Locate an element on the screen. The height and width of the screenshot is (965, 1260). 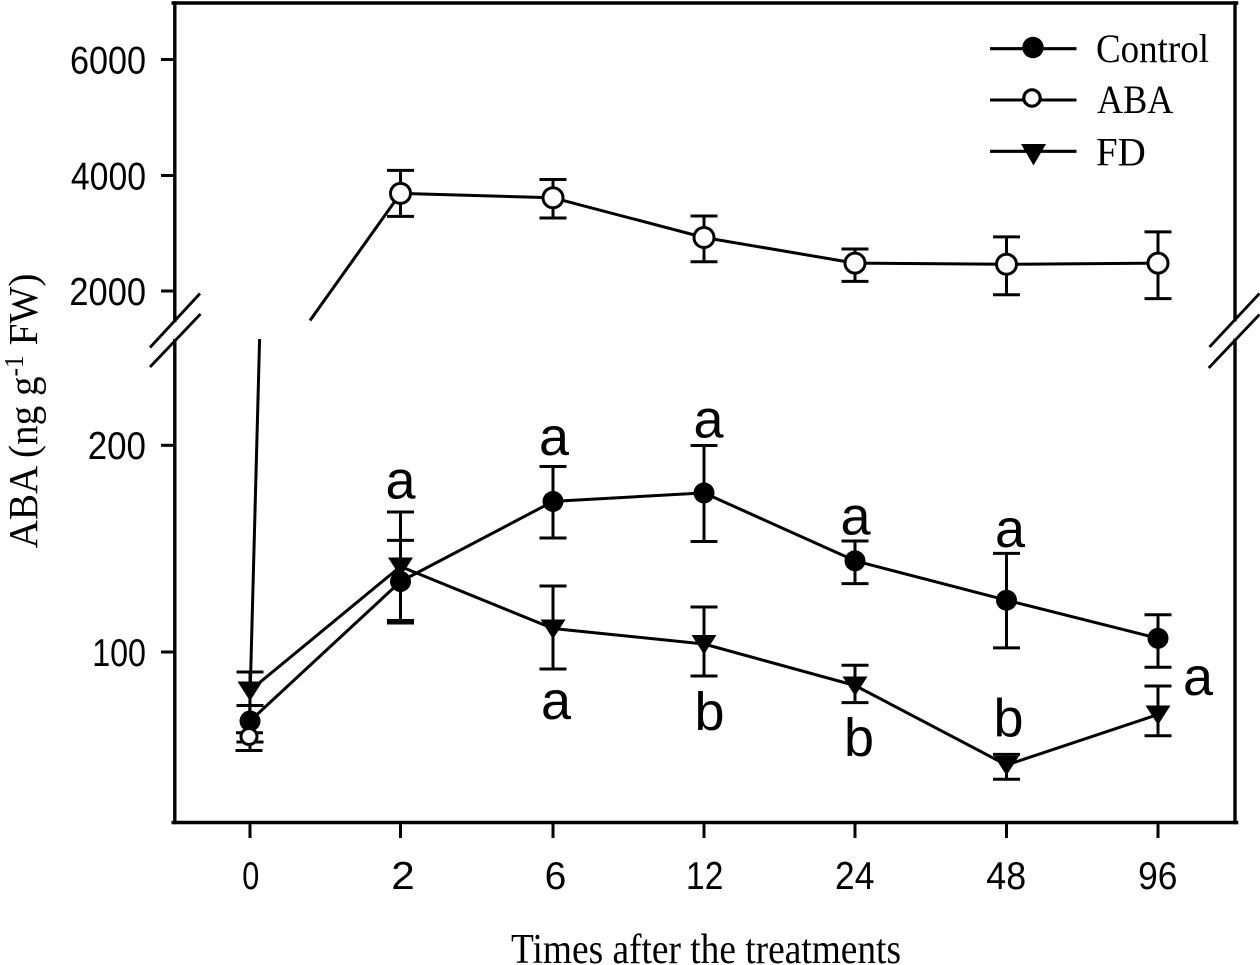
svg-text: 96 is located at coordinates (1157, 876).